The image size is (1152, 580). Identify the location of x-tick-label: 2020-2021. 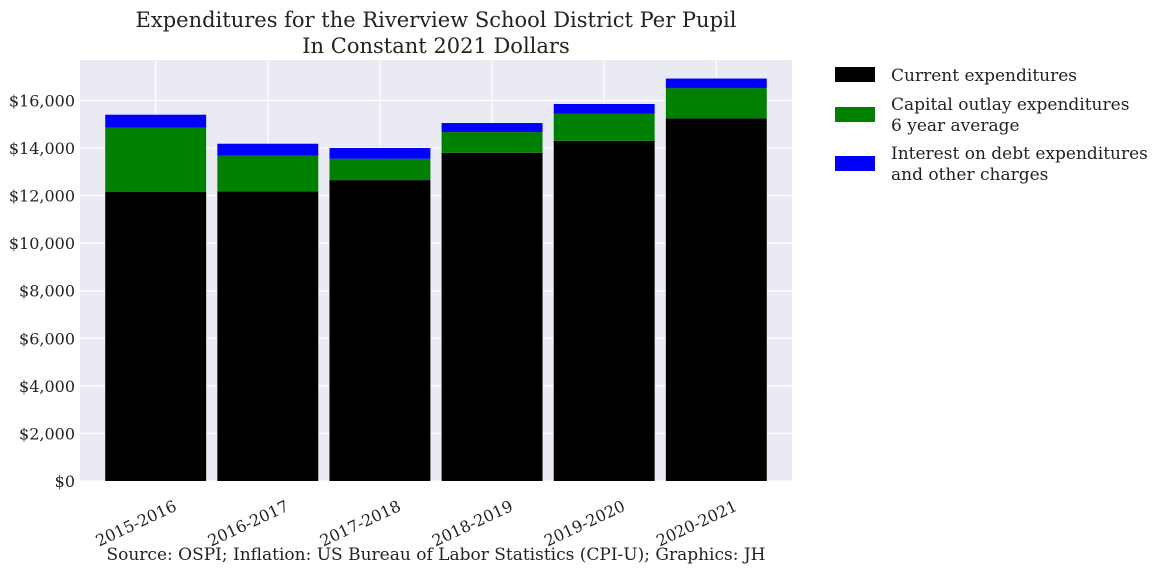
(696, 523).